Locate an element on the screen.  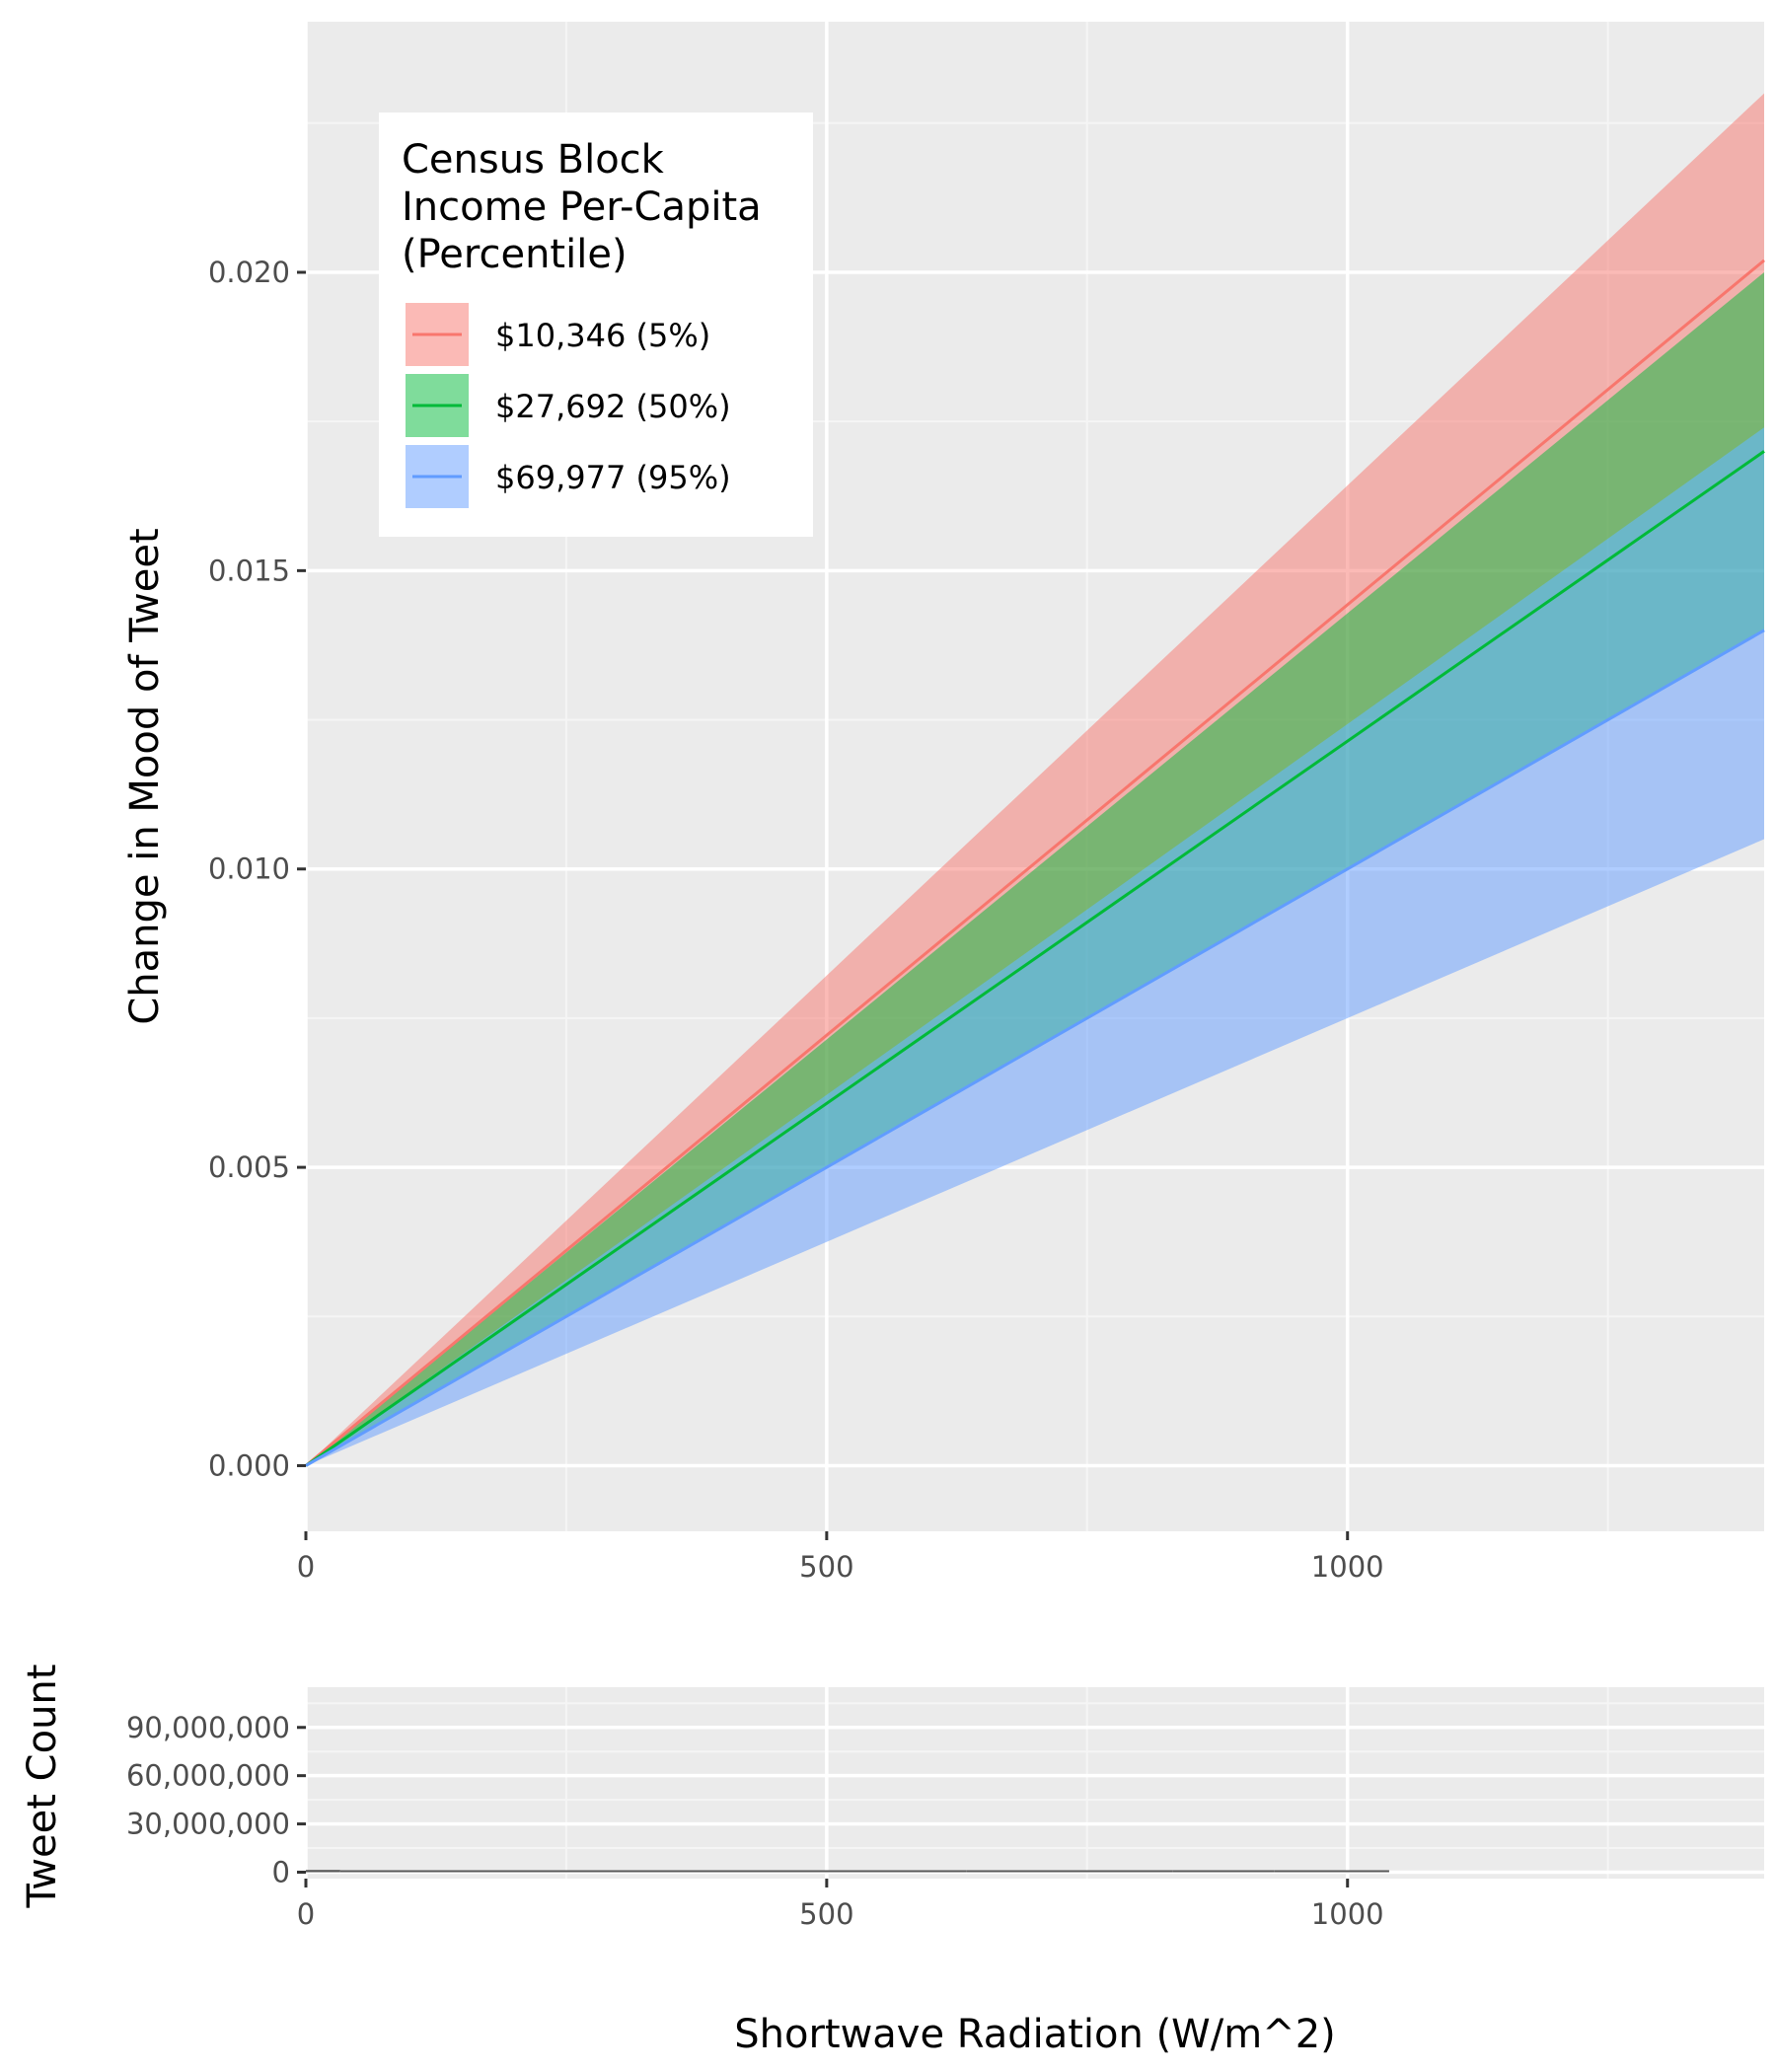
legend-label-series-3: $69,977 (95%) is located at coordinates (613, 478).